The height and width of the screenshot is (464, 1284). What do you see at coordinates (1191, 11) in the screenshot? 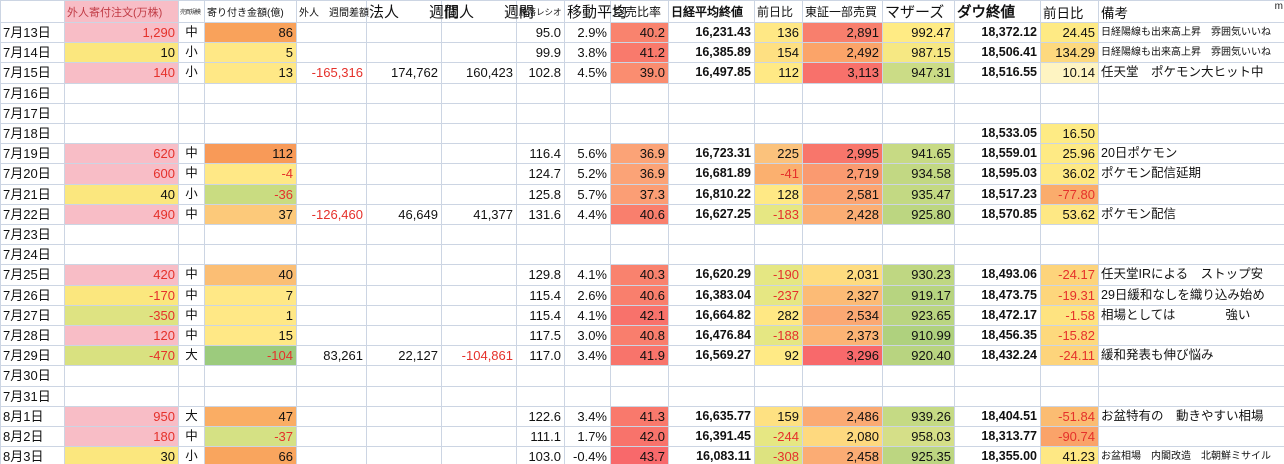
I see `header-note: 備考` at bounding box center [1191, 11].